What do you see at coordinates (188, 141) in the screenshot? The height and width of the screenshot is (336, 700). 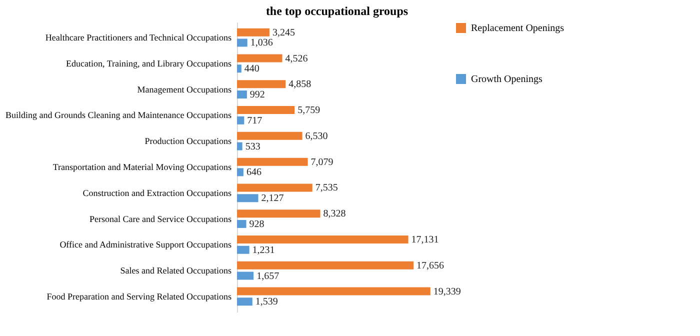 I see `y-tick-label: Production Occupations` at bounding box center [188, 141].